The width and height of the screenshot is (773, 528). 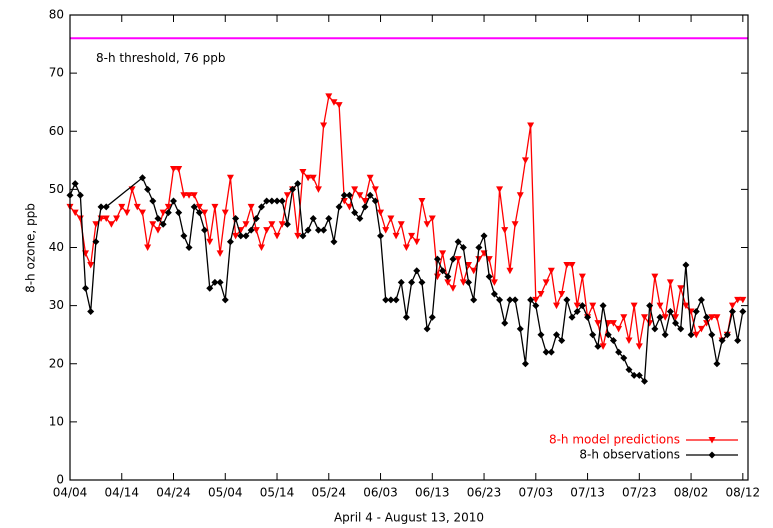 I want to click on y-tick-label: 30, so click(x=56, y=305).